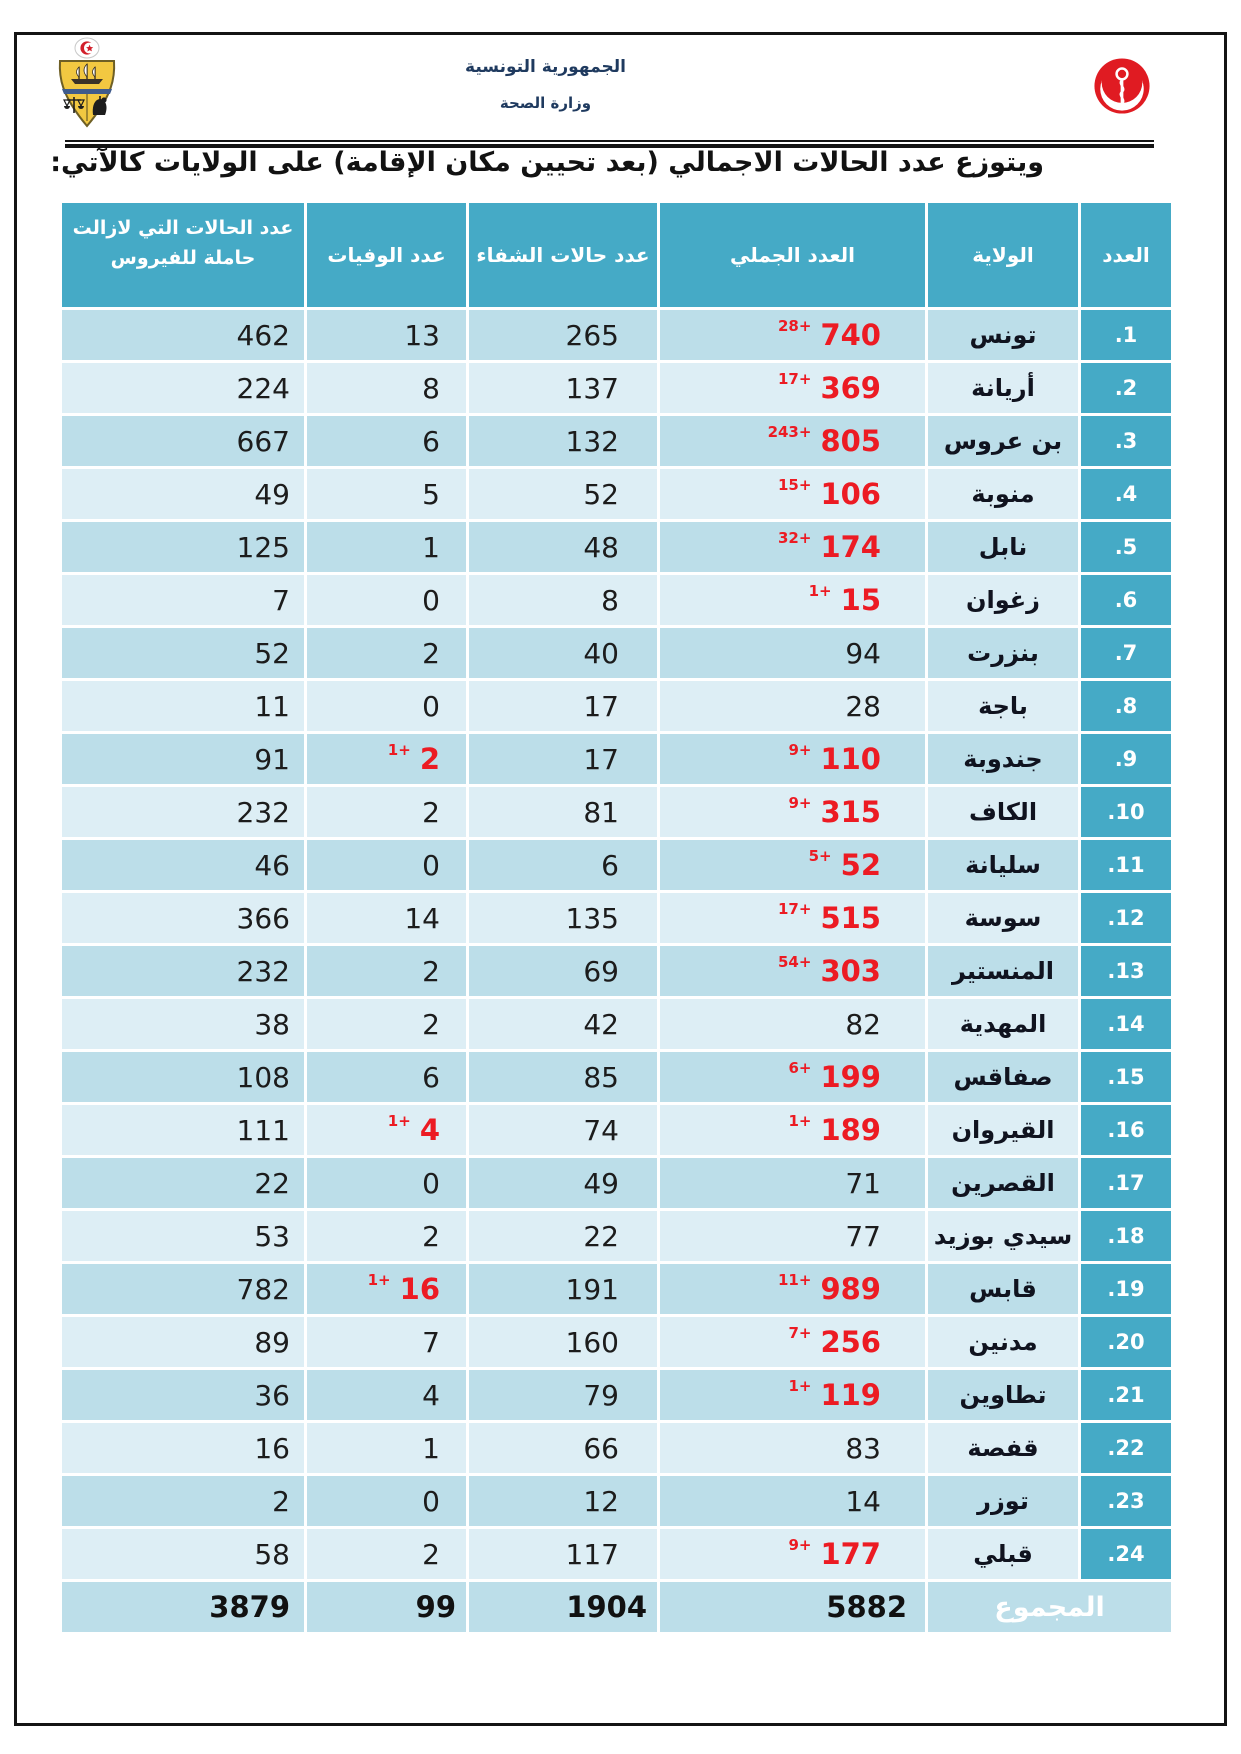 The height and width of the screenshot is (1754, 1241). What do you see at coordinates (795, 485) in the screenshot?
I see `daily-increment-badge: 15+` at bounding box center [795, 485].